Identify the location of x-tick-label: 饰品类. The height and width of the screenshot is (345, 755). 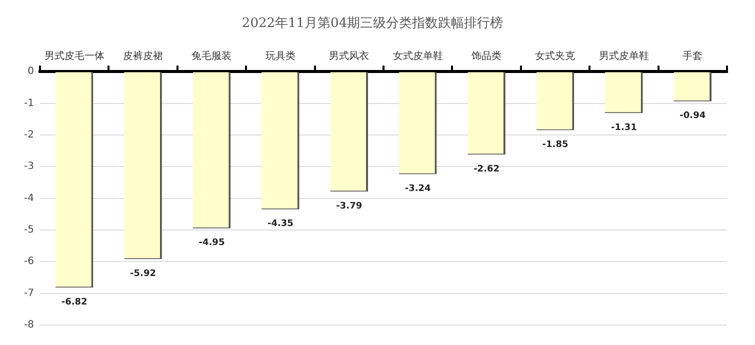
(486, 56).